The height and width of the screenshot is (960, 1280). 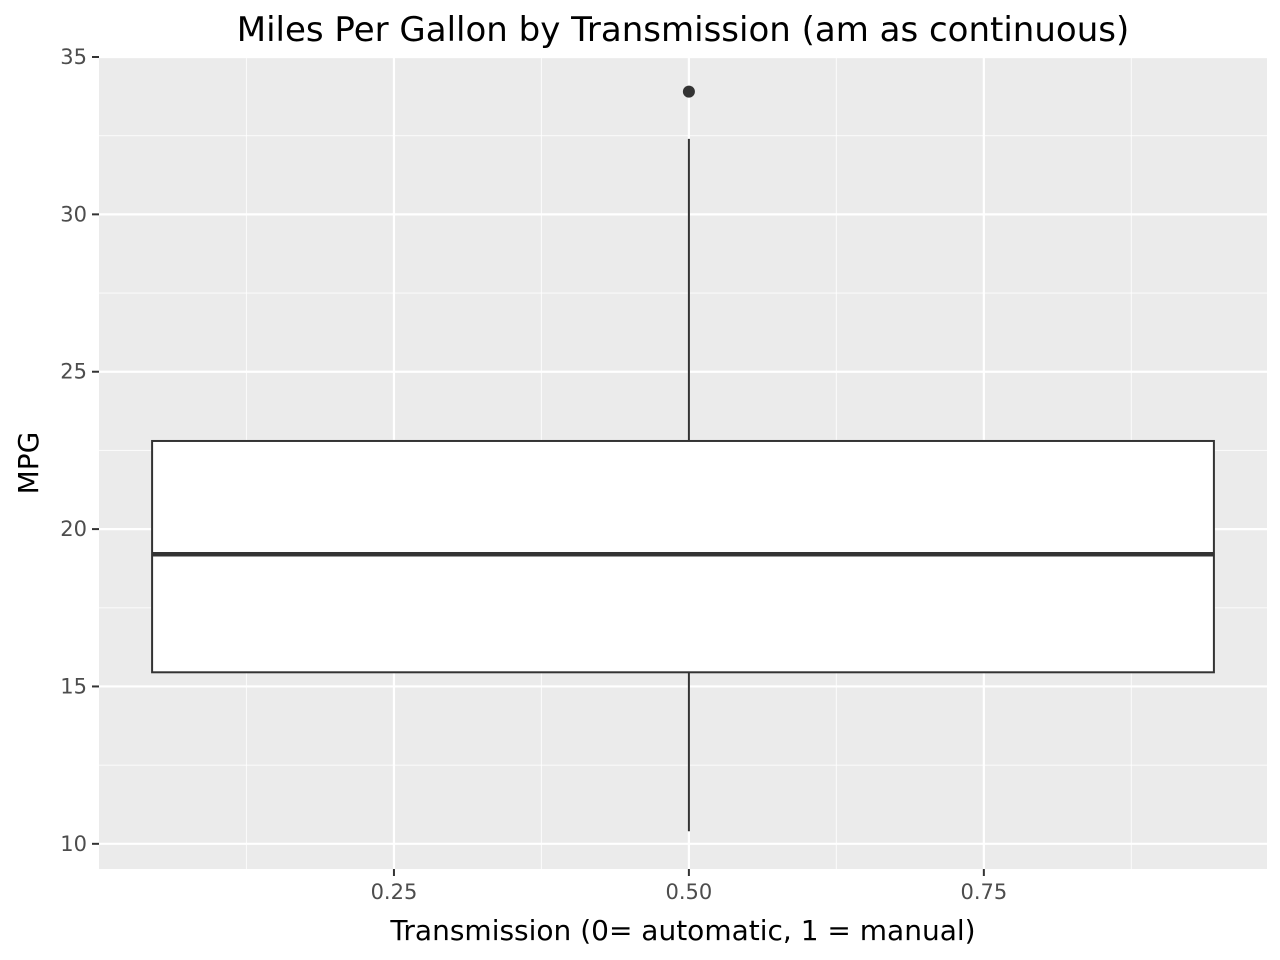 What do you see at coordinates (682, 930) in the screenshot?
I see `x-axis-title: Transmission (0= automatic, 1 = manual)` at bounding box center [682, 930].